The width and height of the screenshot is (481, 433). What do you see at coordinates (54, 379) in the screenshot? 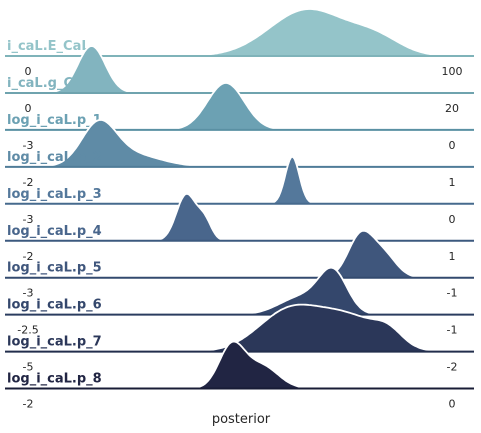
I see `row-label: log_i_caL.p_8` at bounding box center [54, 379].